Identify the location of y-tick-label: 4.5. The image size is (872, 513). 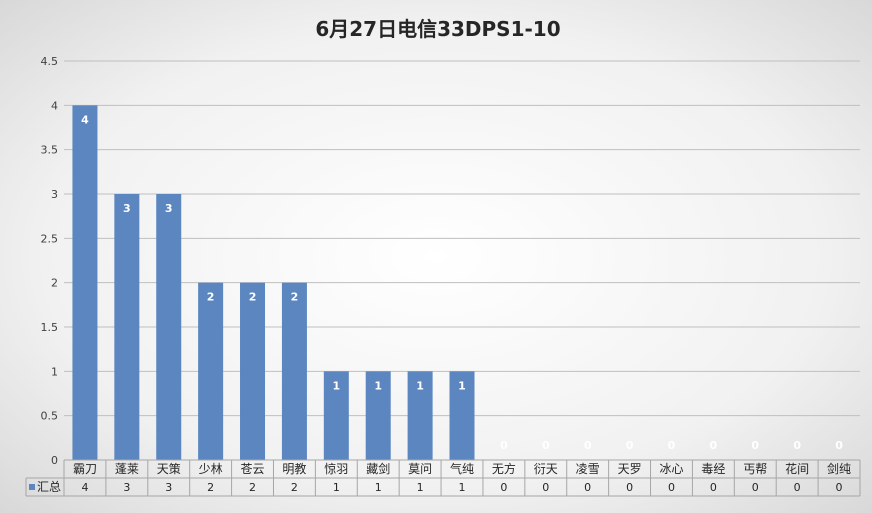
(50, 61).